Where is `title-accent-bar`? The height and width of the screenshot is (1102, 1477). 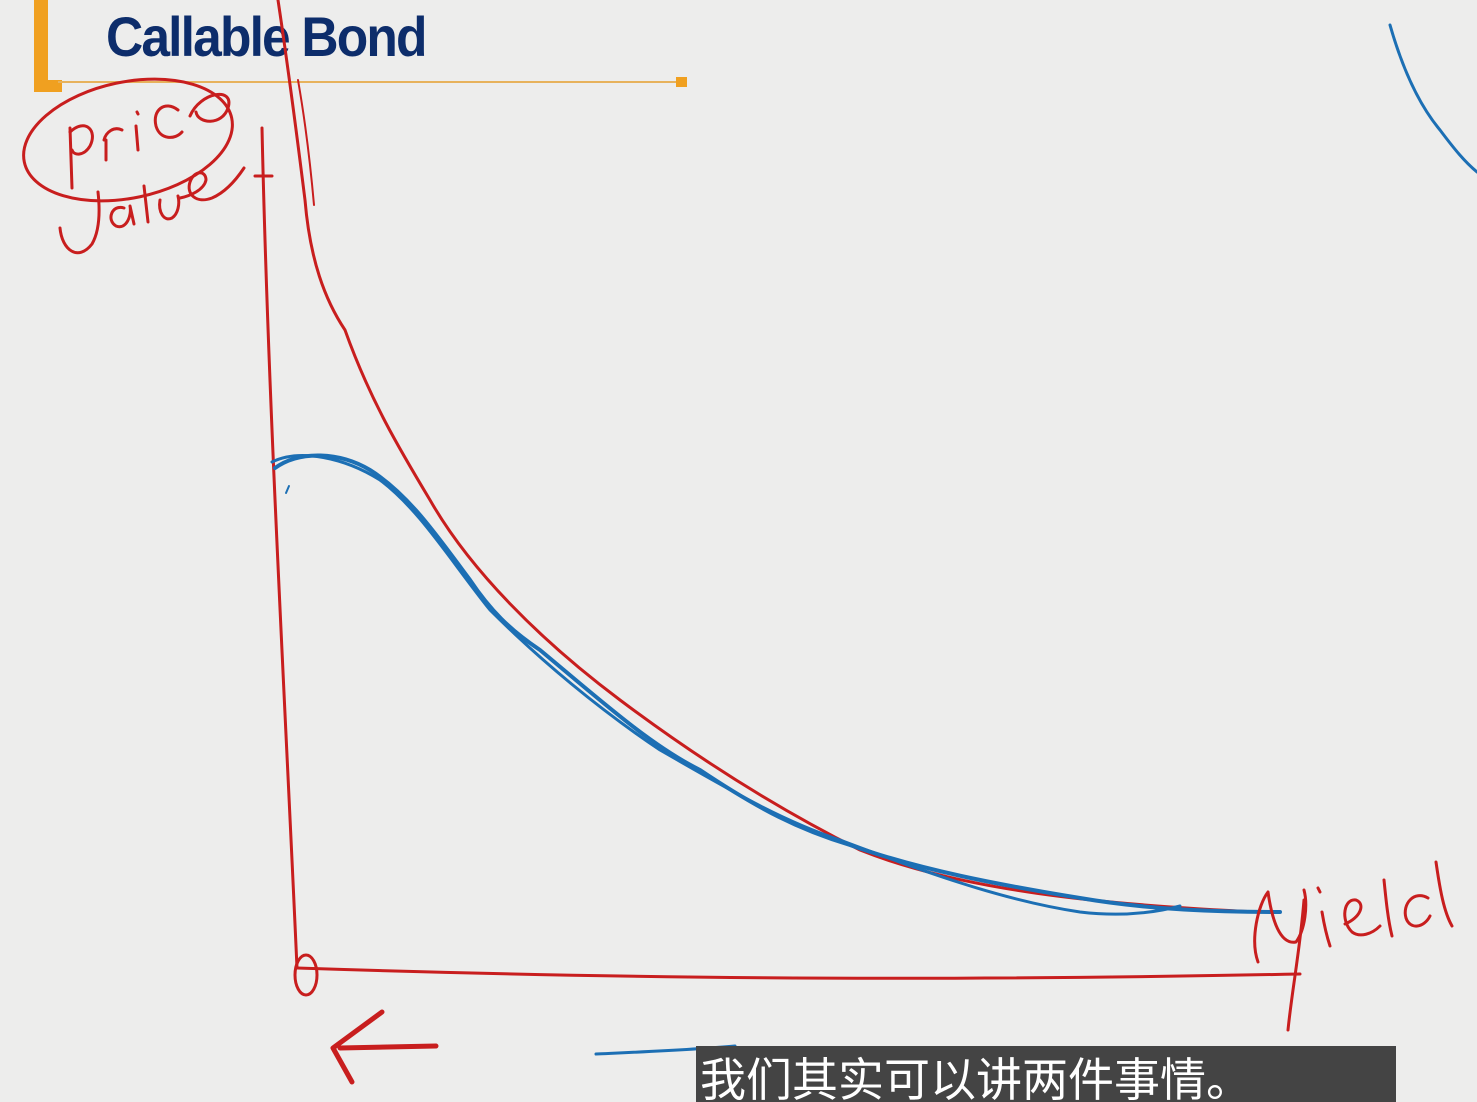
title-accent-bar is located at coordinates (41, 46).